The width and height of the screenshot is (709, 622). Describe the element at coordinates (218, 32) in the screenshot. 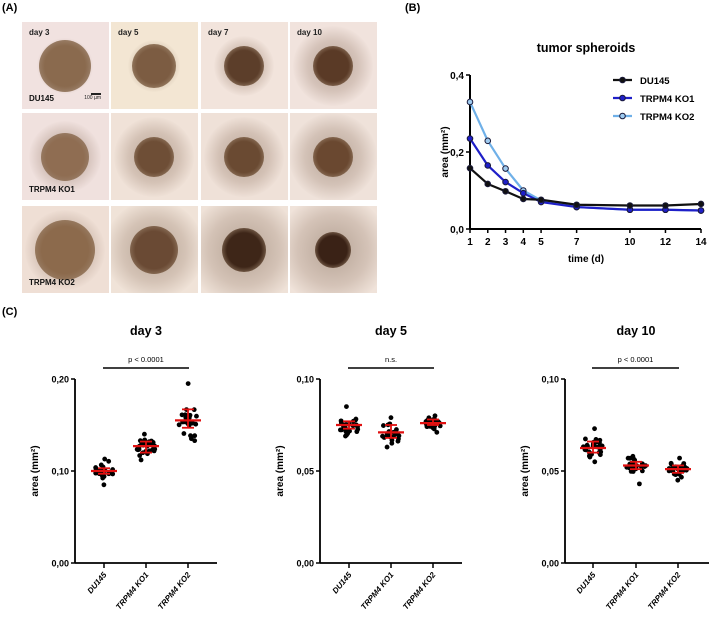

I see `day-label: day 7` at that location.